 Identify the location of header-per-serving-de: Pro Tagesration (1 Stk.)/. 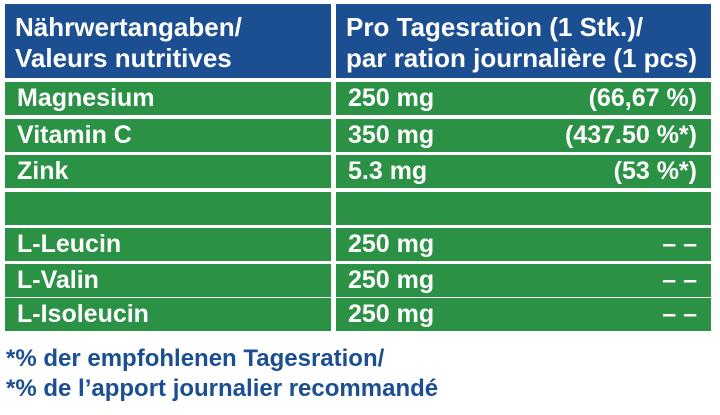
(495, 27).